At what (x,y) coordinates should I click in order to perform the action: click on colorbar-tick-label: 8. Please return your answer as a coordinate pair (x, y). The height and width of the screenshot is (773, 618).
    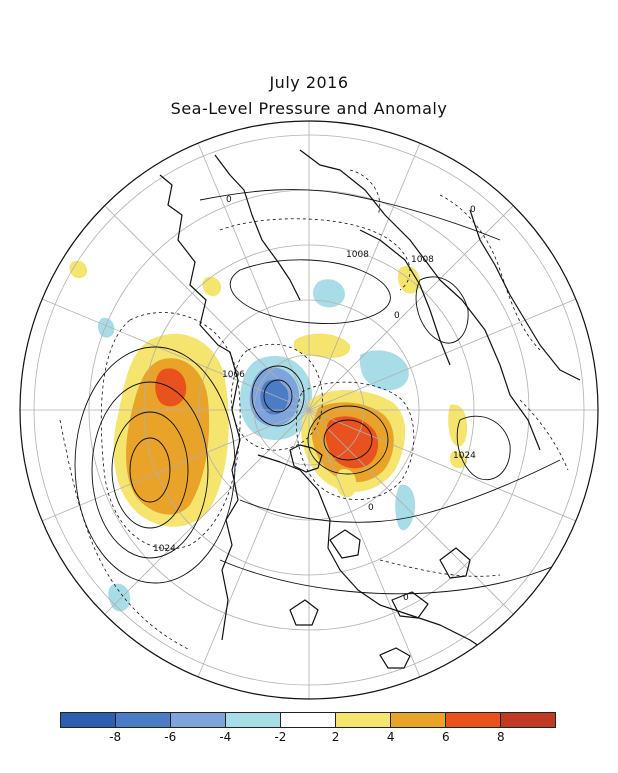
    Looking at the image, I should click on (501, 737).